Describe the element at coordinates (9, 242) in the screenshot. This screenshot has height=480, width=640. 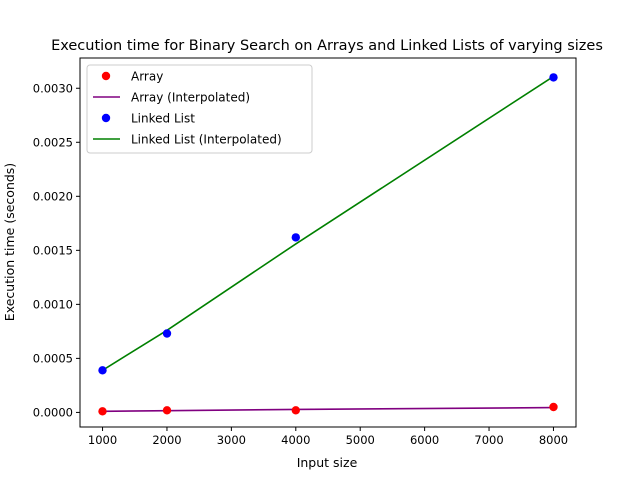
I see `y-axis-label: Execution time (seconds)` at that location.